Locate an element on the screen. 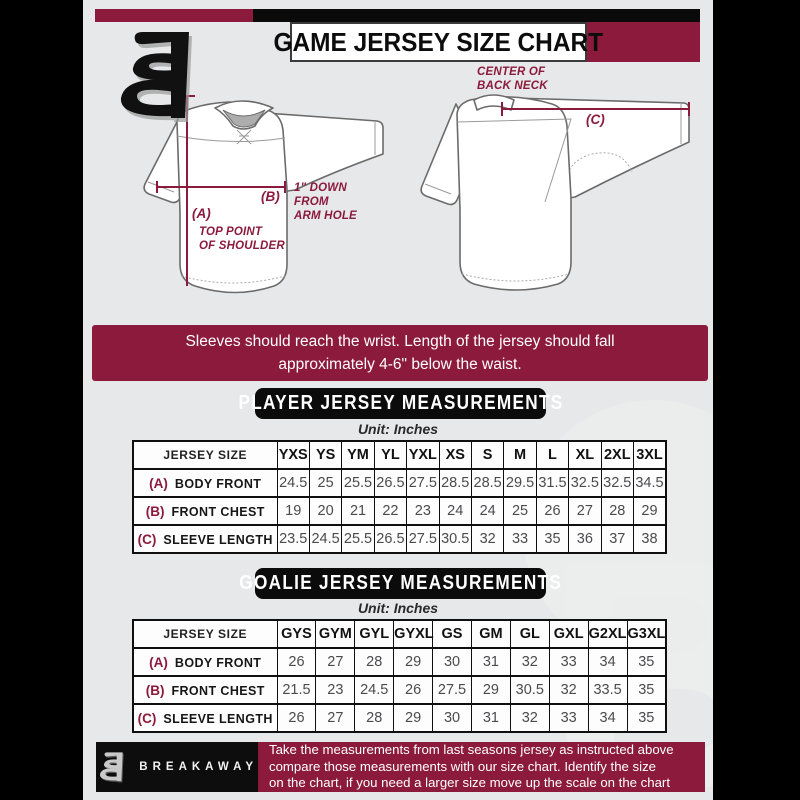 The image size is (800, 800). size-header-cell: JERSEY SIZE is located at coordinates (205, 455).